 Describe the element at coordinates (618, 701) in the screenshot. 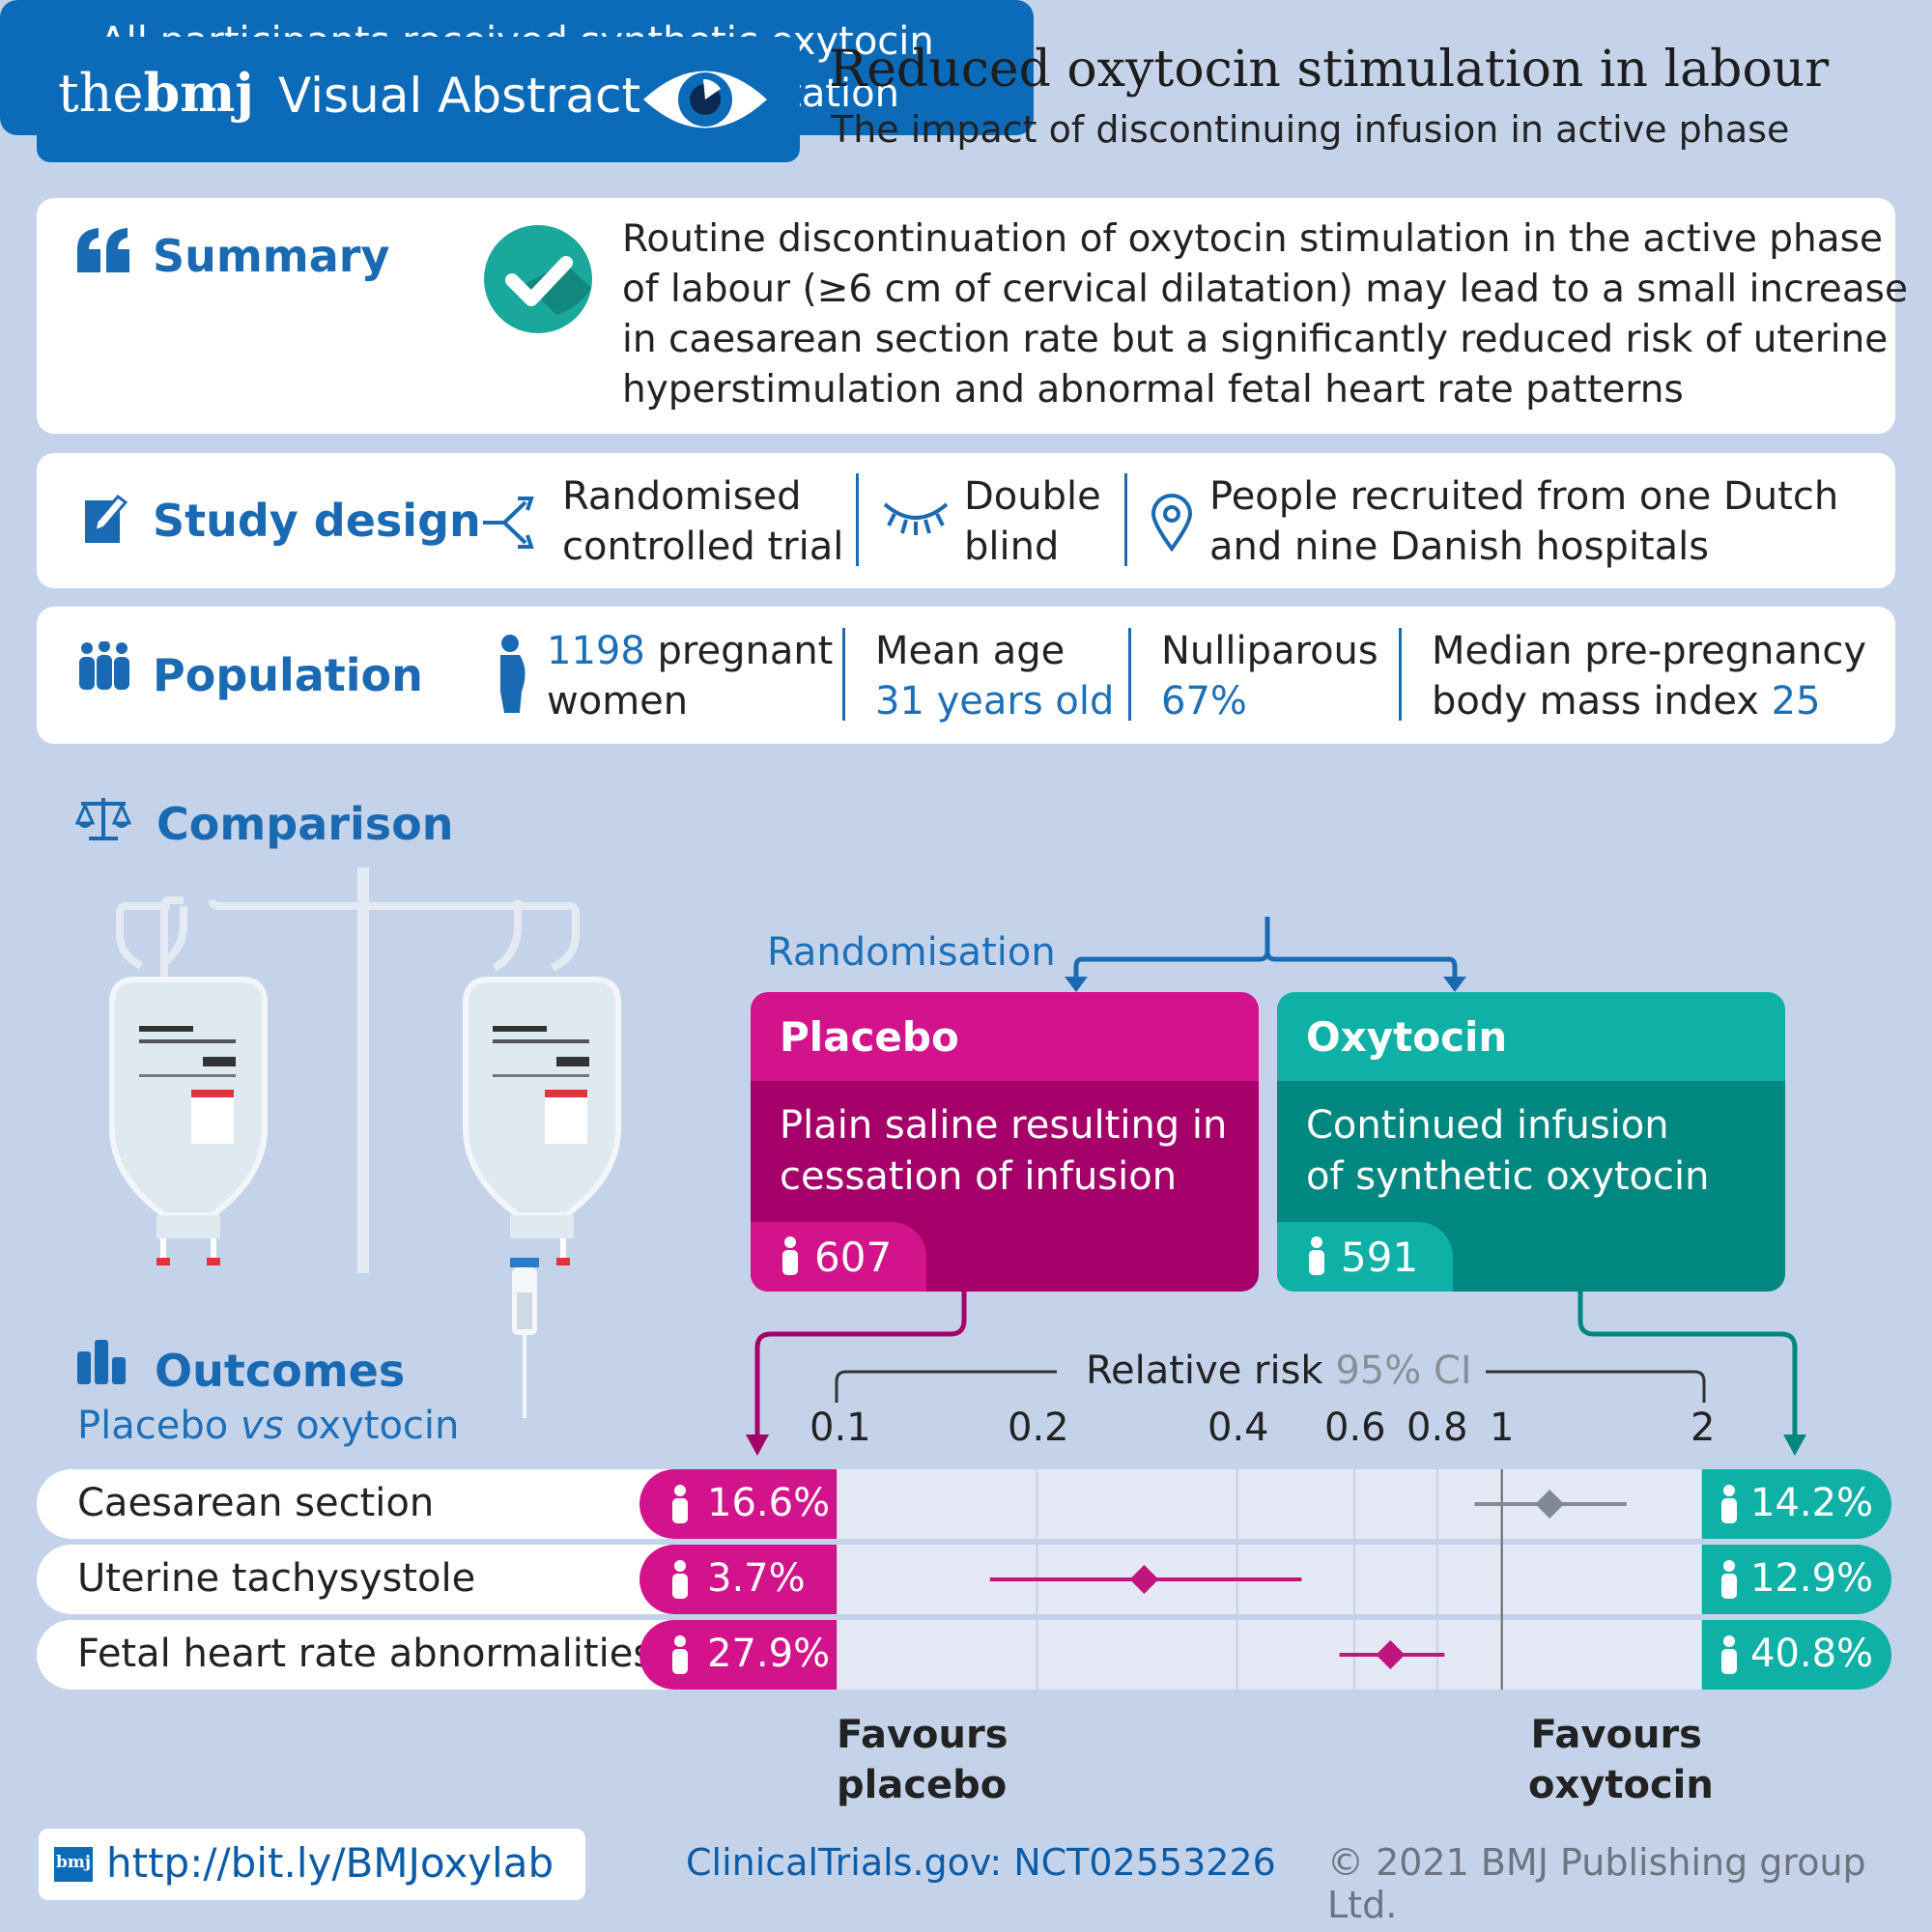

I see `count-label-2: women` at that location.